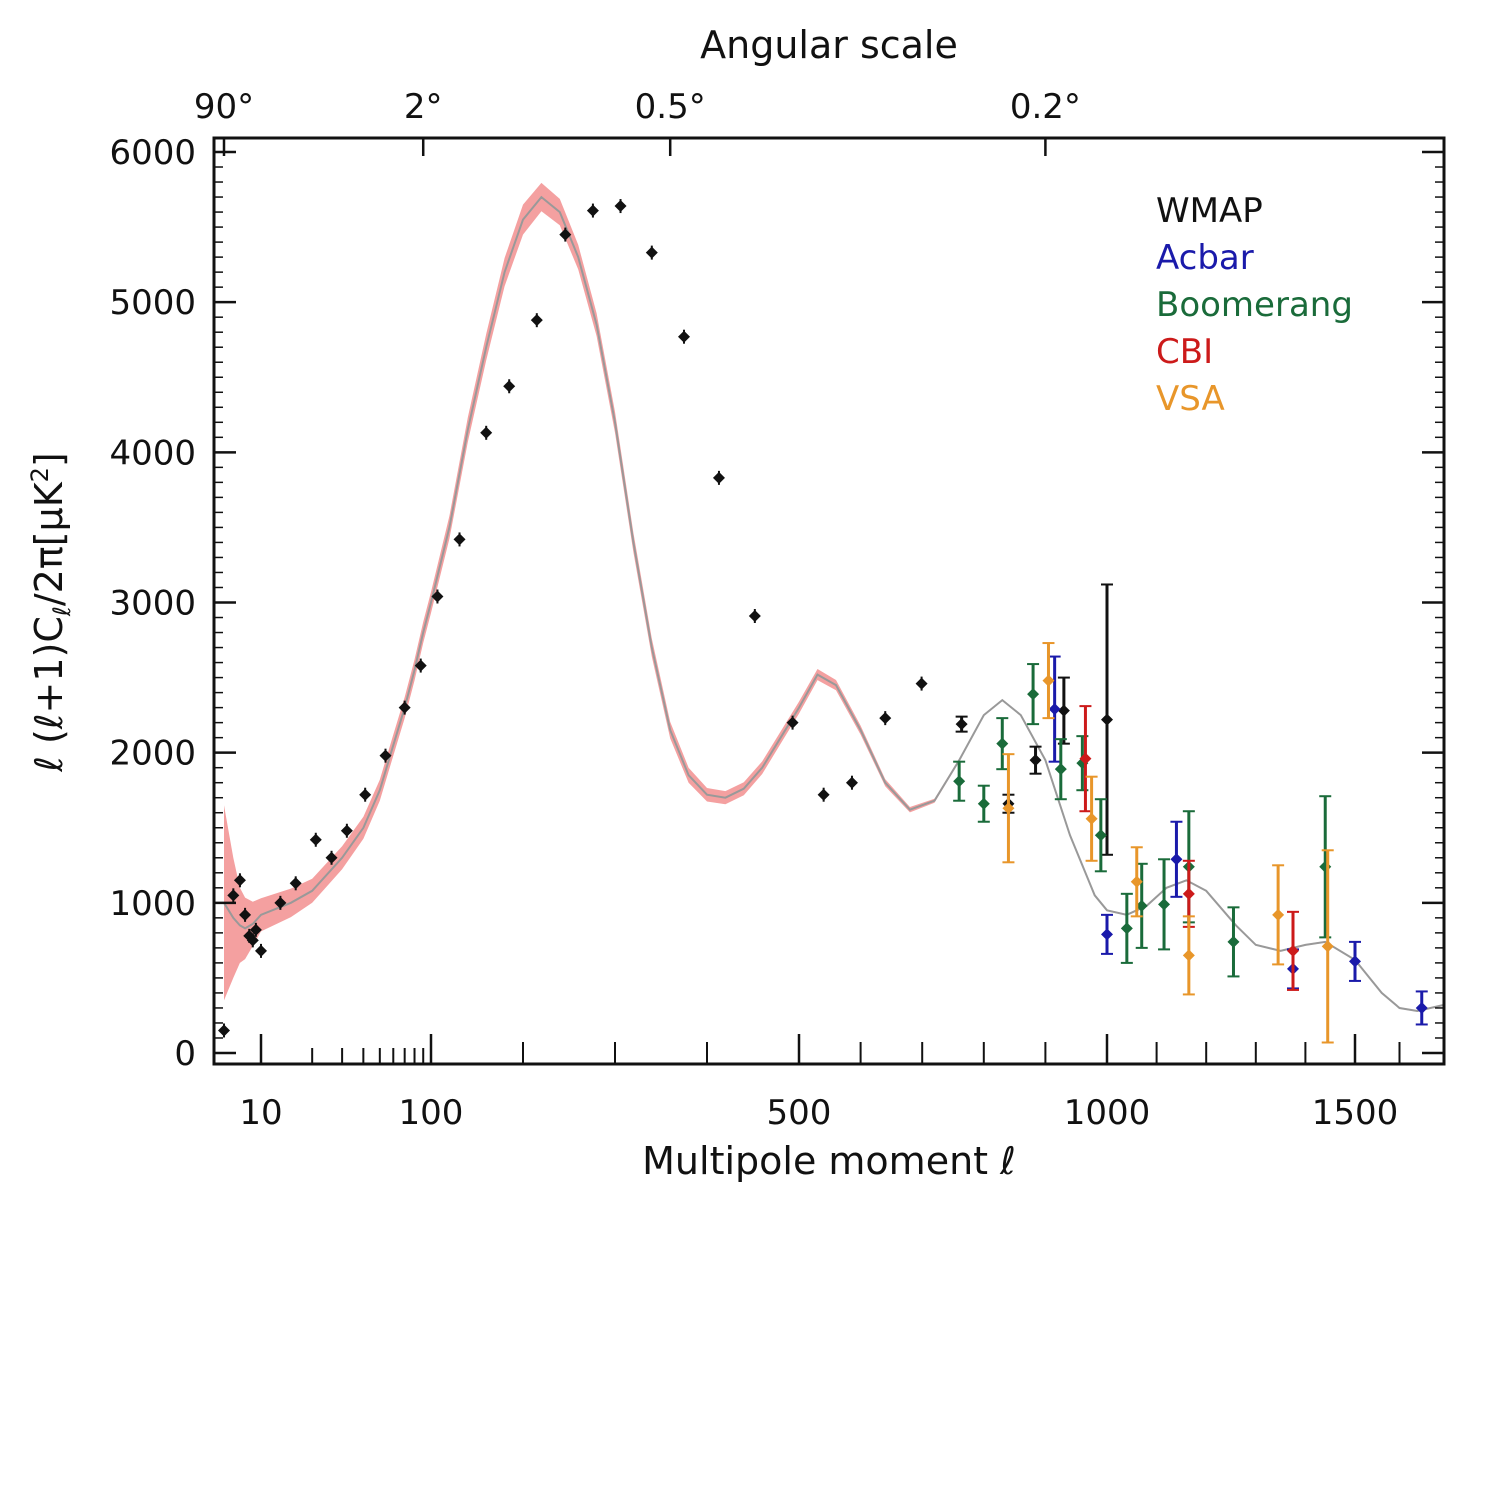 The image size is (1500, 1500). I want to click on y-tick-label: 6000, so click(152, 153).